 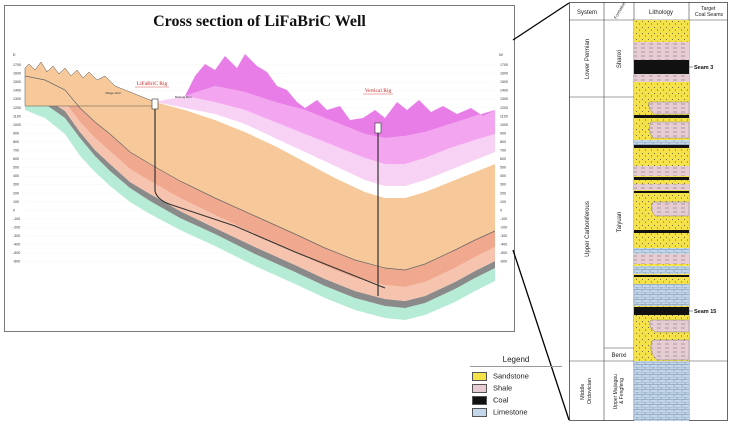 I want to click on right-axis-tick-label: -100, so click(x=503, y=219).